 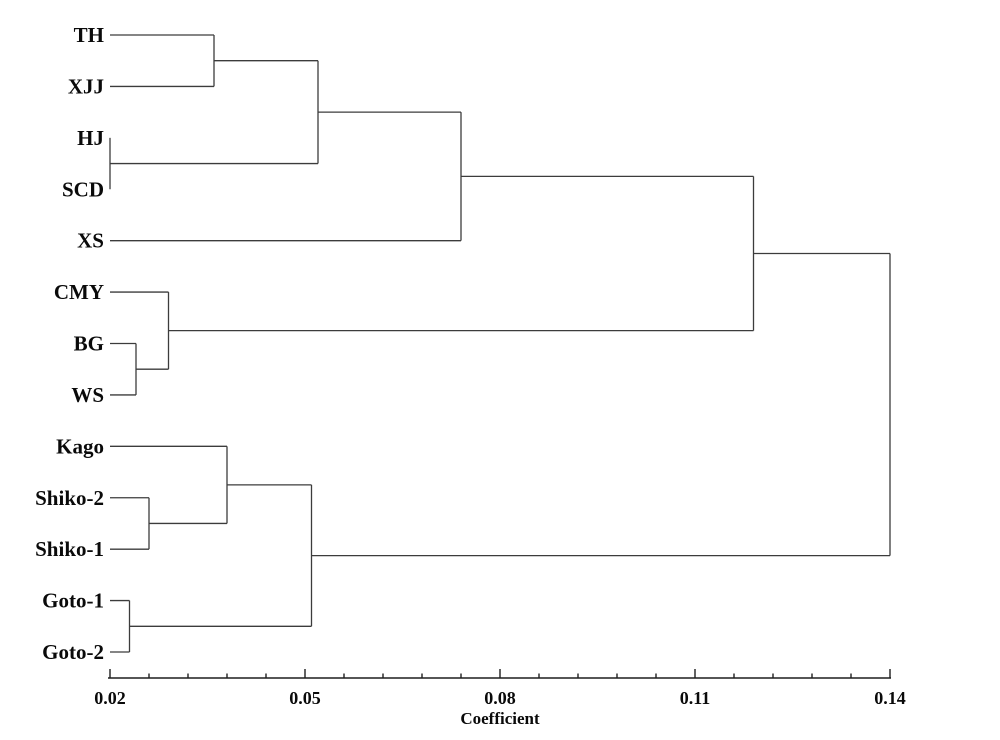 What do you see at coordinates (89, 344) in the screenshot?
I see `leaf-label-bg: BG` at bounding box center [89, 344].